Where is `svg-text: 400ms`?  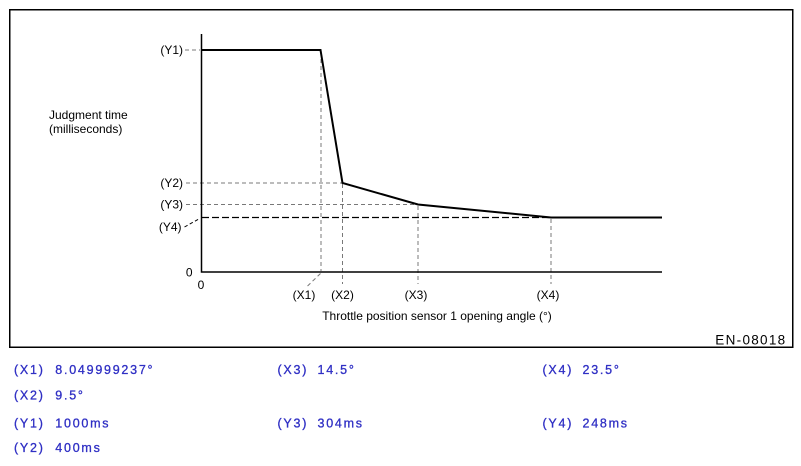 svg-text: 400ms is located at coordinates (78, 448).